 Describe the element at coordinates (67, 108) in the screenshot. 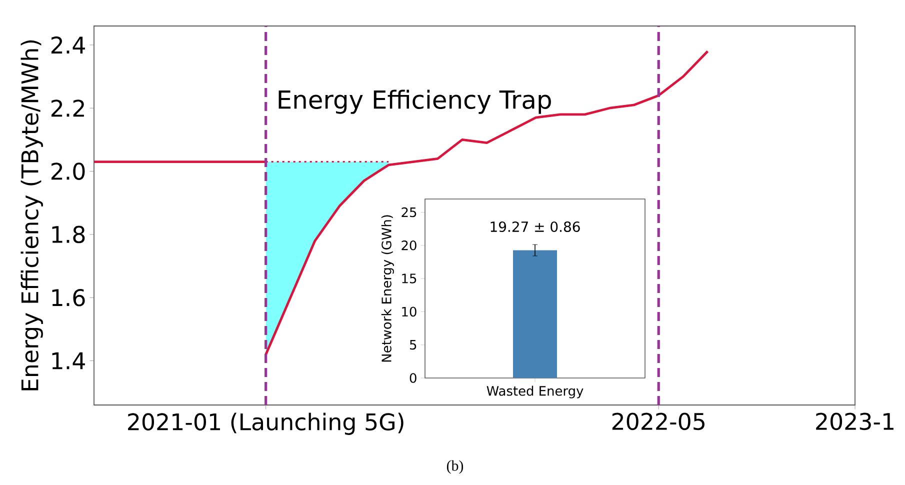

I see `y-tick-label: 2.2` at that location.